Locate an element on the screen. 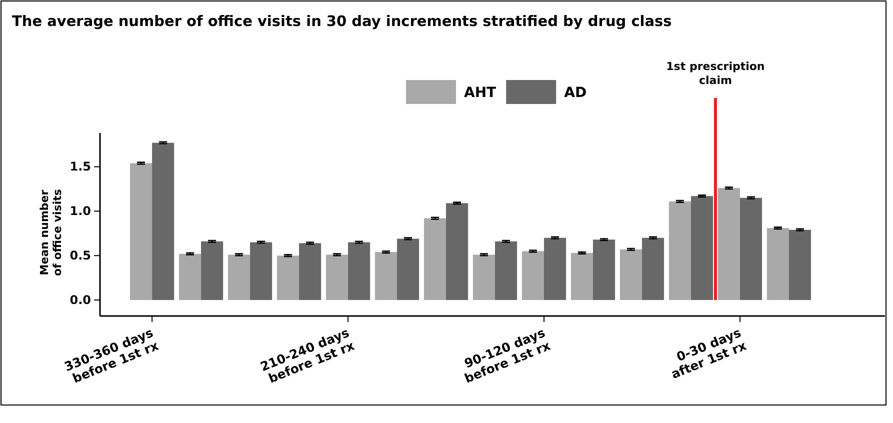 The image size is (893, 423). x-tick-label: 0-30 days after 1st rx is located at coordinates (708, 353).